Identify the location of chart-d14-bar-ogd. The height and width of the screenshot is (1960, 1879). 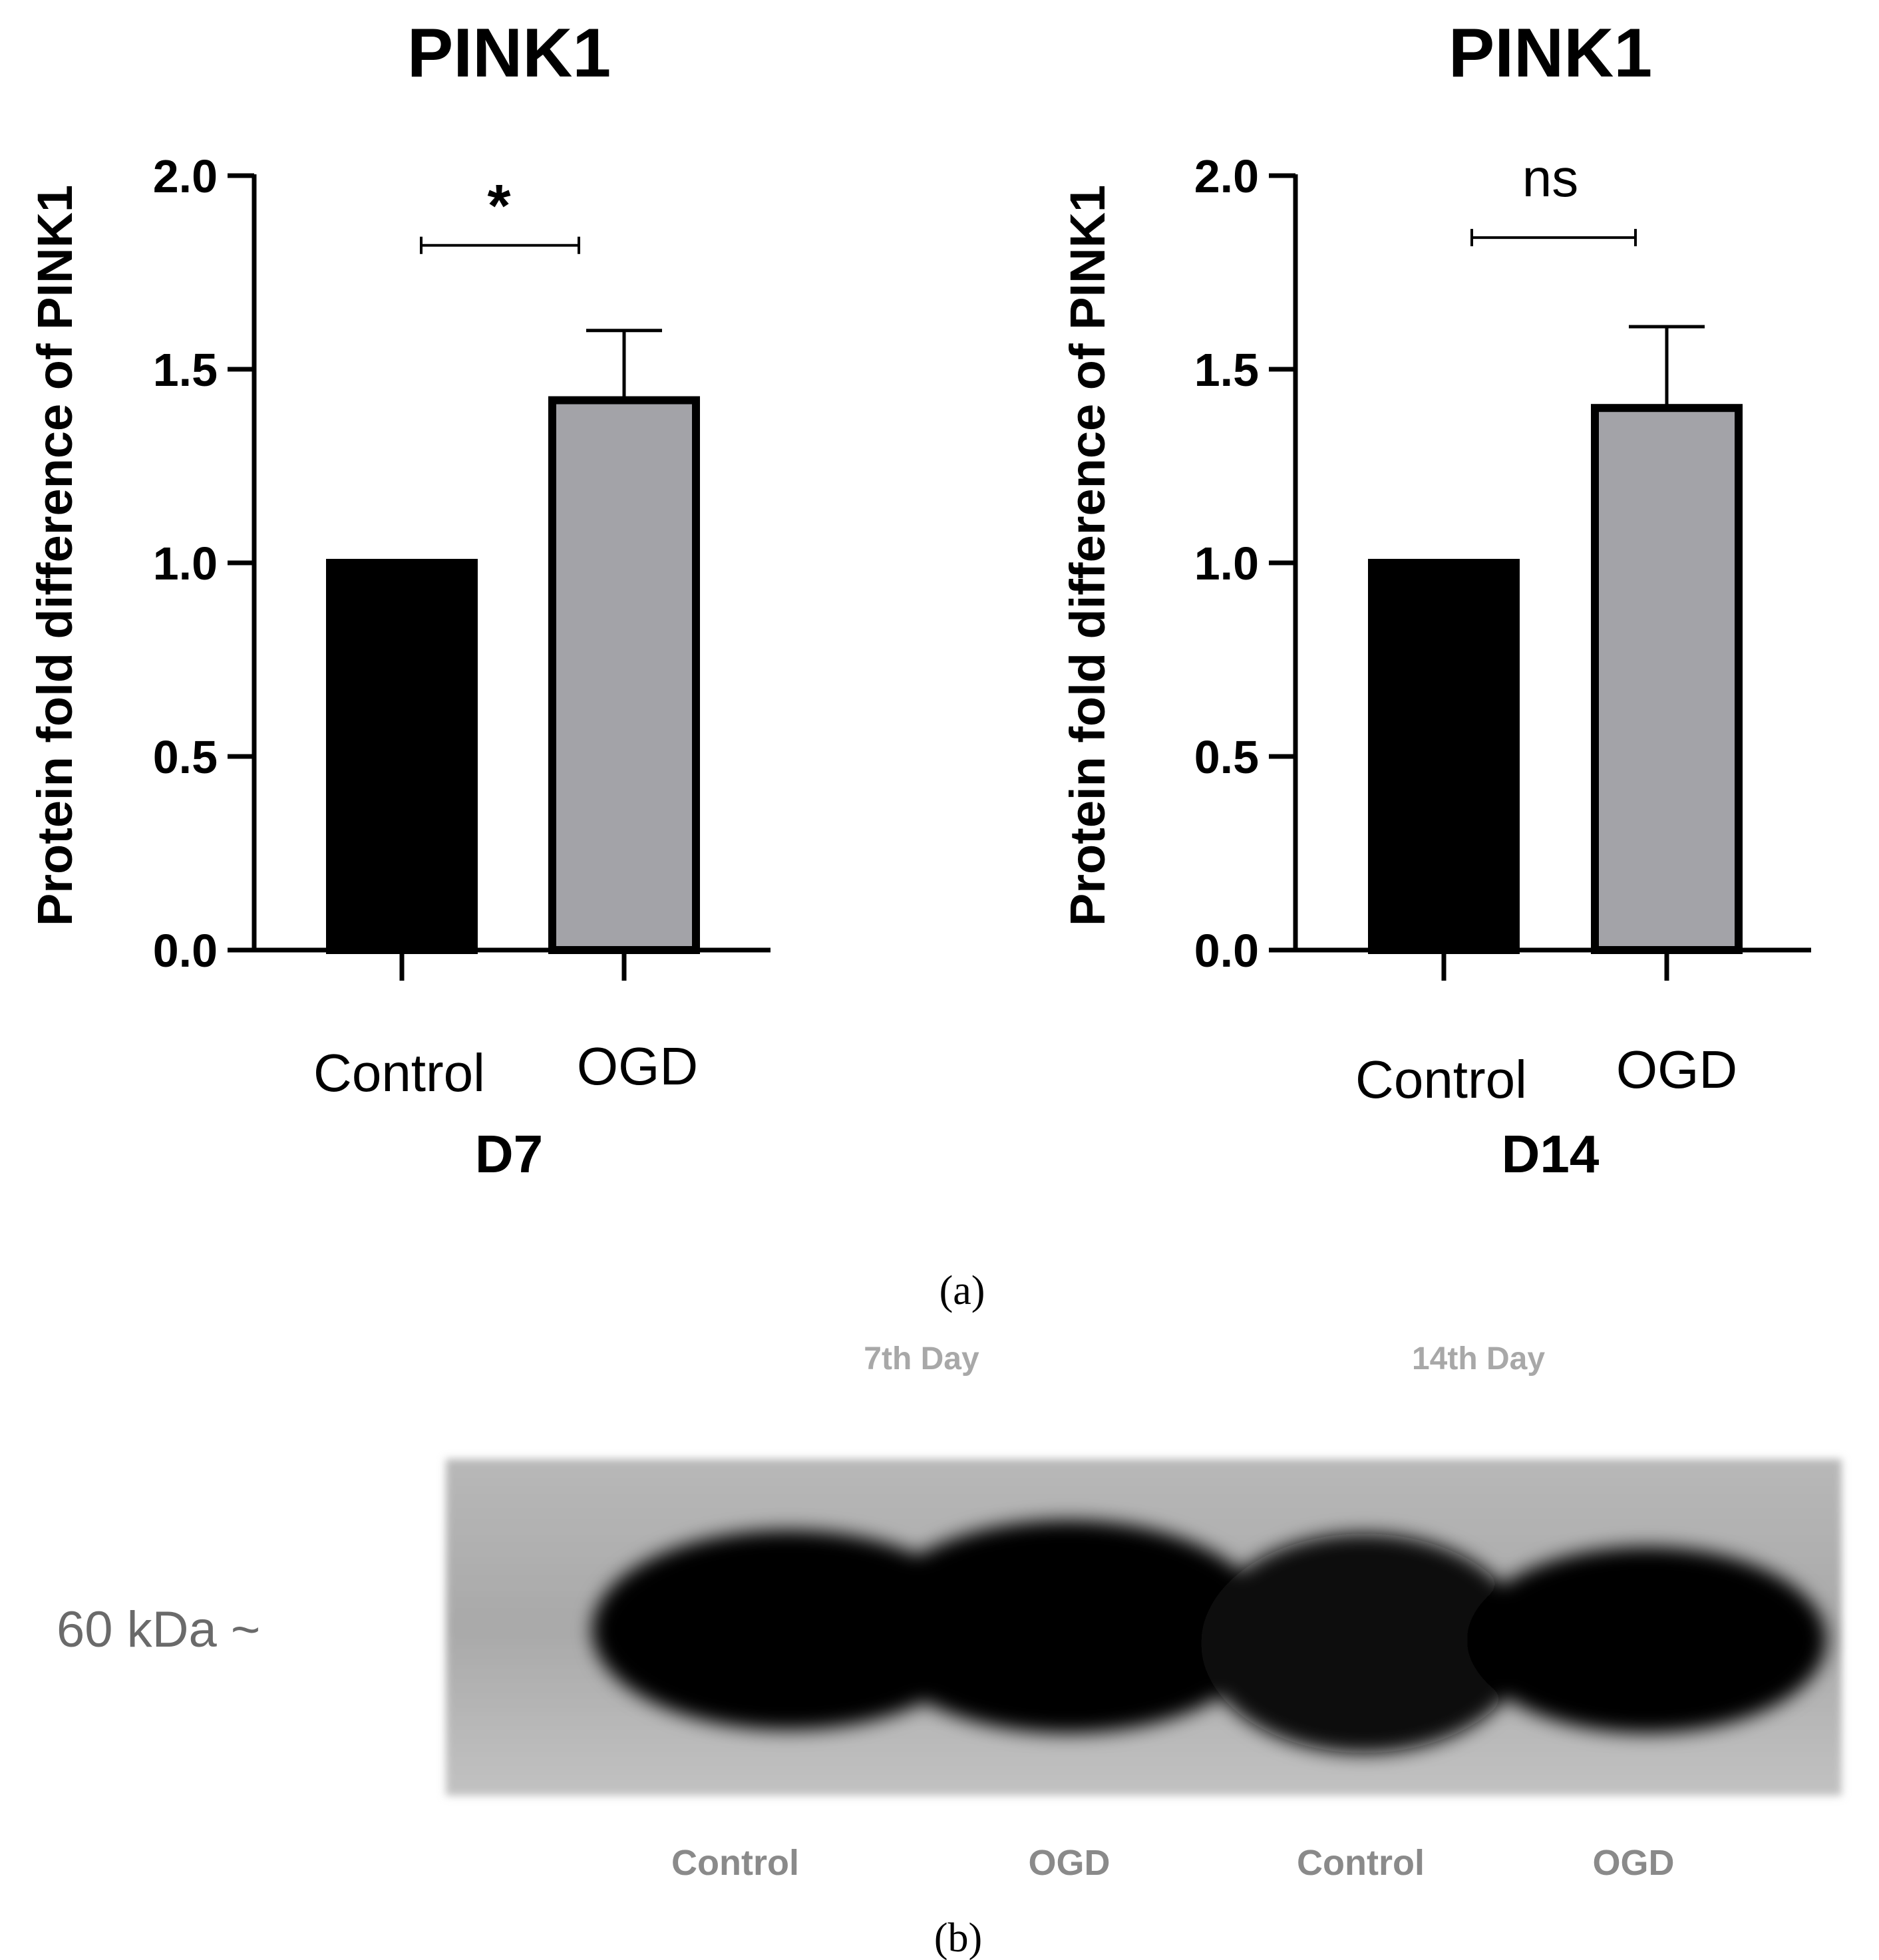
(1667, 679).